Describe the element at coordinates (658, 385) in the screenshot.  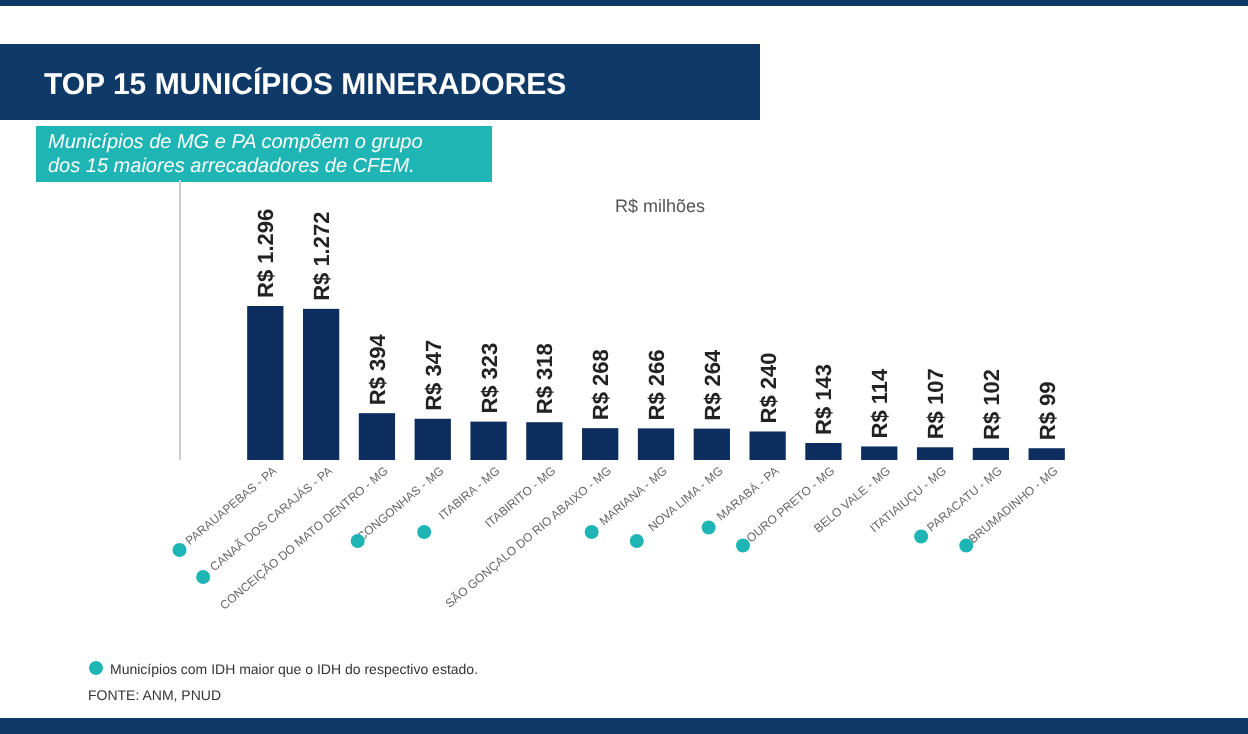
I see `data-label: R$ 266` at that location.